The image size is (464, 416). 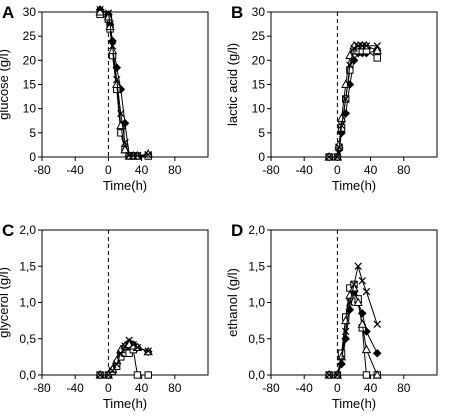 I want to click on panel-letter: B, so click(x=237, y=12).